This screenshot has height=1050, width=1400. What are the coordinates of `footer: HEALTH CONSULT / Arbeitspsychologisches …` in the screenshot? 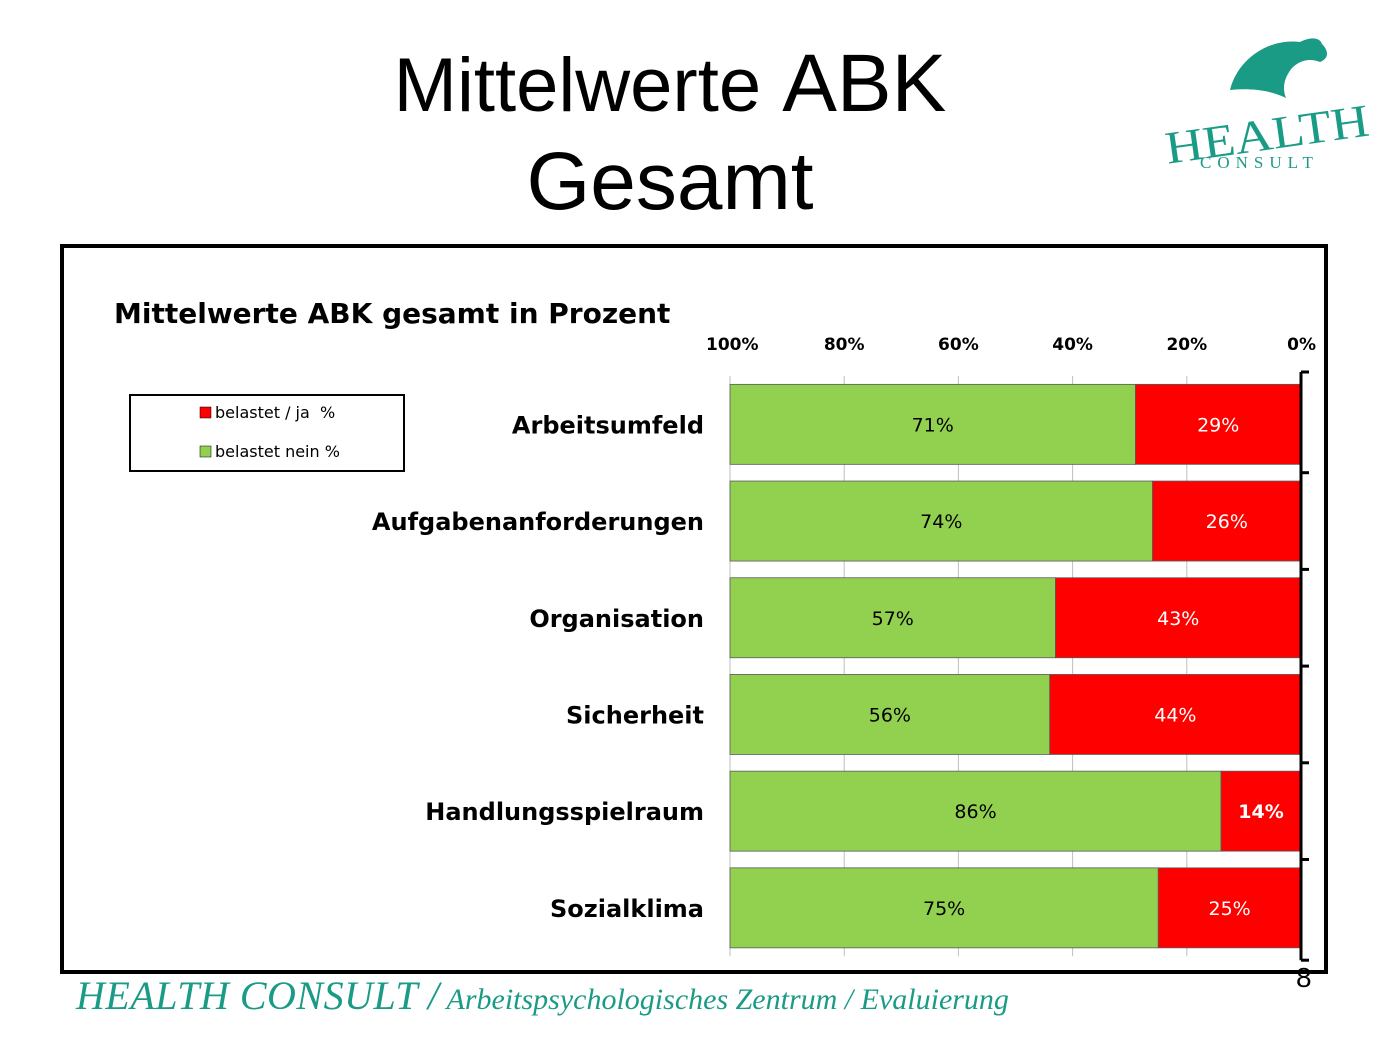 It's located at (542, 995).